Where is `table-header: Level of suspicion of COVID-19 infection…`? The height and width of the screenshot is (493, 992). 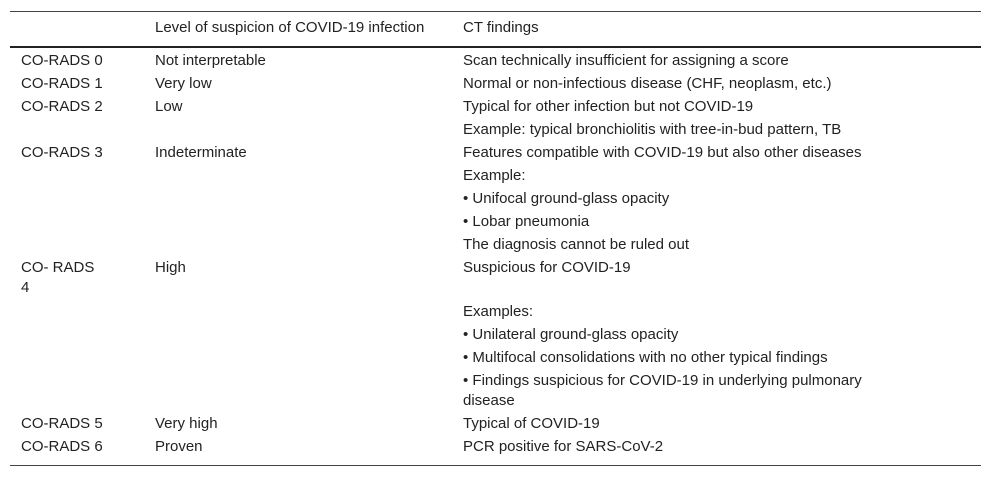
table-header: Level of suspicion of COVID-19 infection… is located at coordinates (495, 29).